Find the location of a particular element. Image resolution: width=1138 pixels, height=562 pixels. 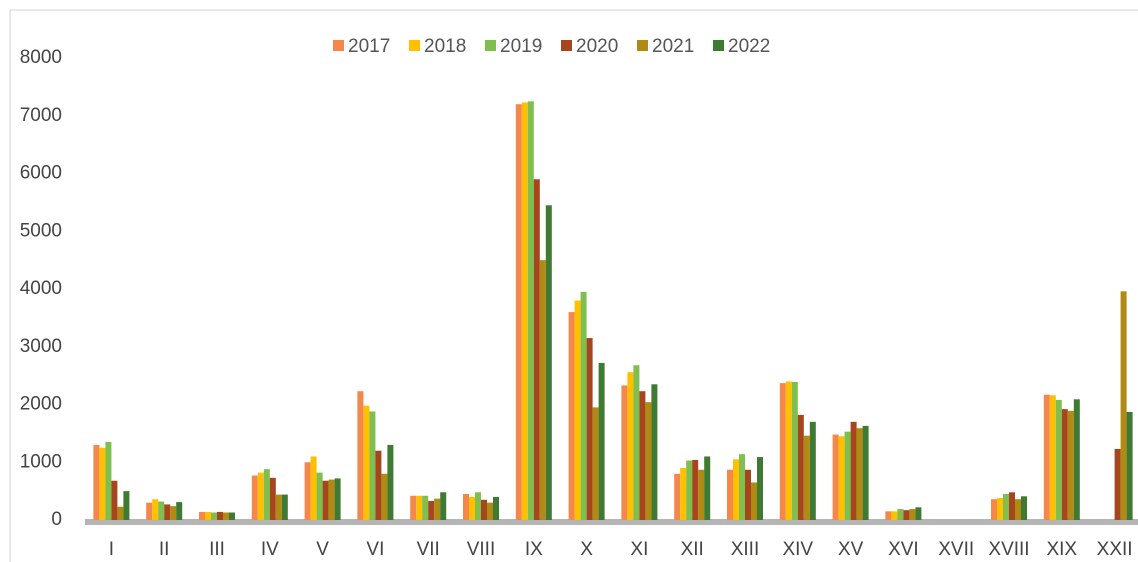

x-tick-label: IV is located at coordinates (270, 549).